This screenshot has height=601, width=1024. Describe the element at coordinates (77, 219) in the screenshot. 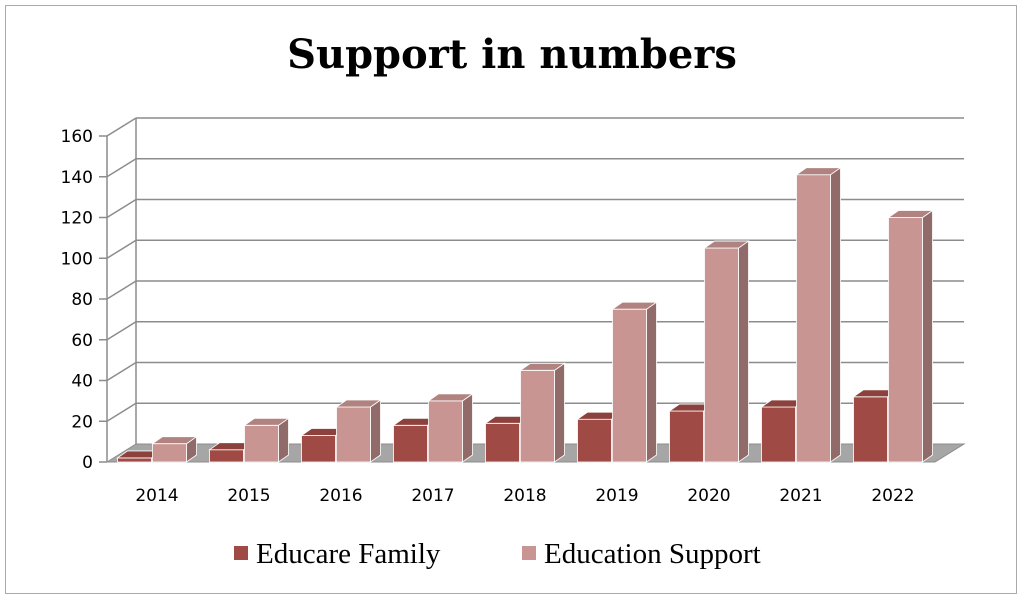

I see `y-tick-label: 120` at that location.